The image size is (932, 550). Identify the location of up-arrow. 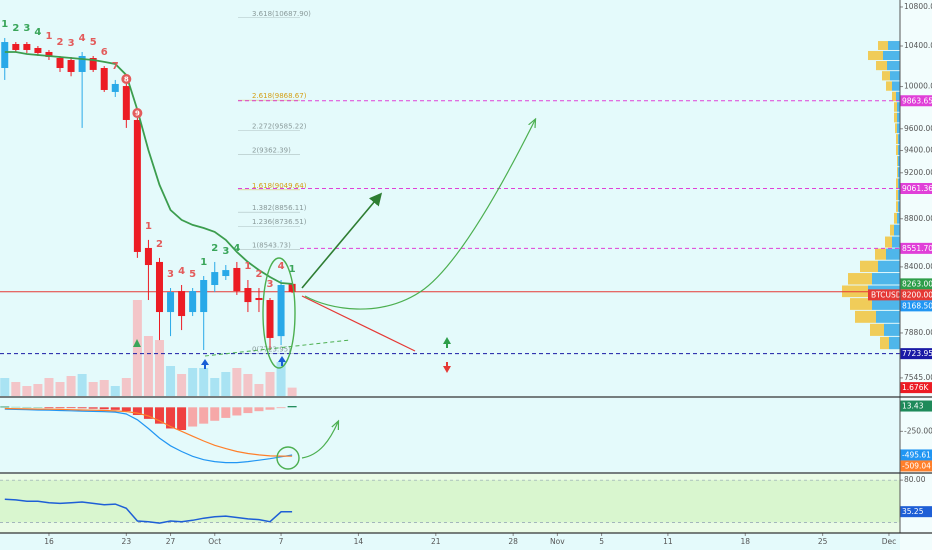
(447, 342).